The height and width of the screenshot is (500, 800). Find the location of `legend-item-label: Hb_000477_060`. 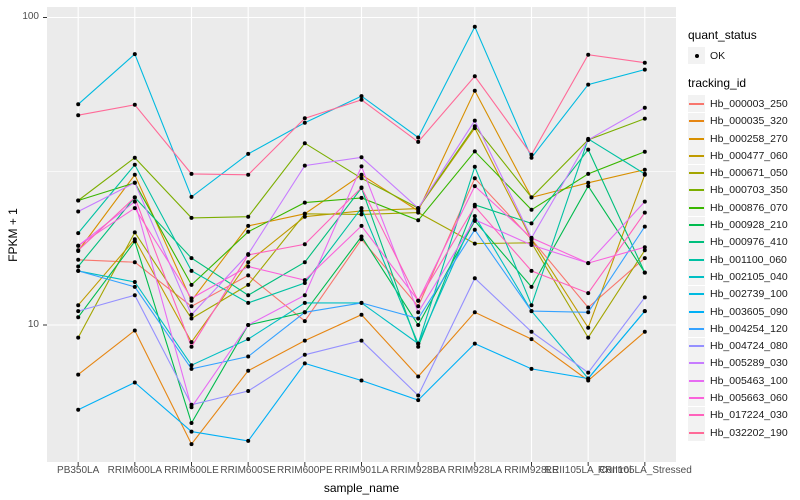

legend-item-label: Hb_000477_060 is located at coordinates (749, 155).